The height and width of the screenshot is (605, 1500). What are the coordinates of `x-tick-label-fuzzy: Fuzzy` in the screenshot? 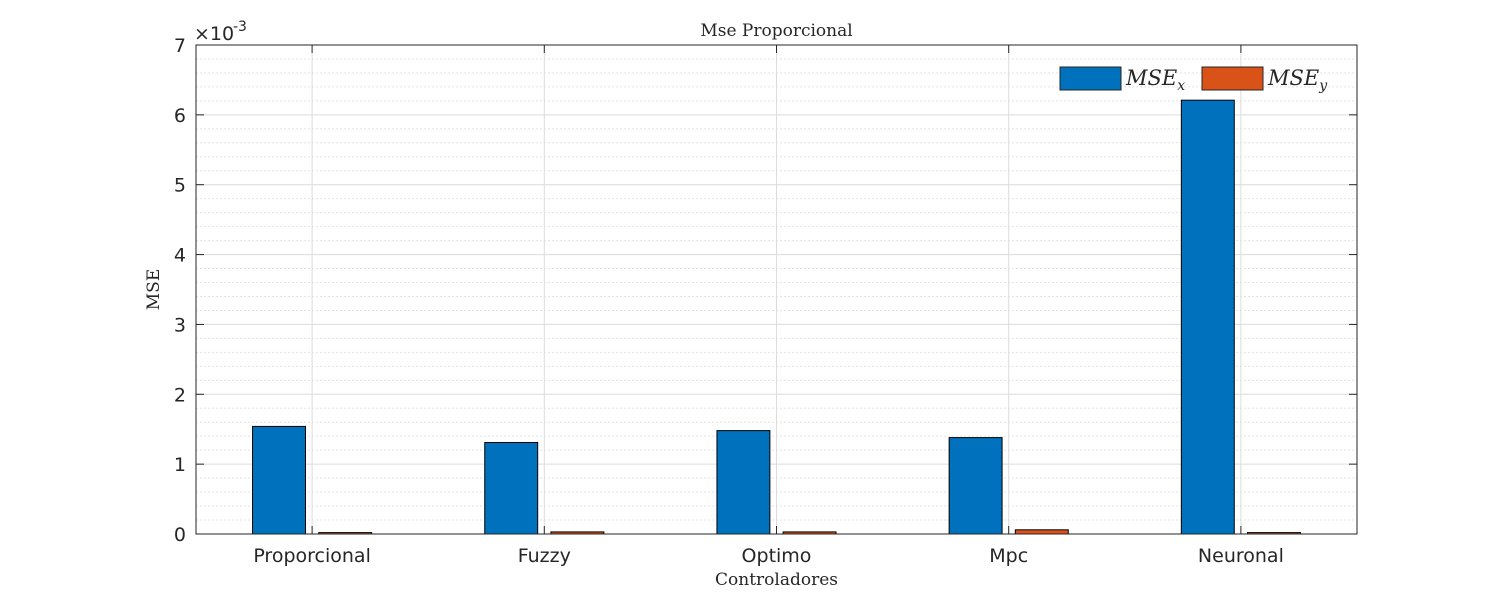 It's located at (544, 556).